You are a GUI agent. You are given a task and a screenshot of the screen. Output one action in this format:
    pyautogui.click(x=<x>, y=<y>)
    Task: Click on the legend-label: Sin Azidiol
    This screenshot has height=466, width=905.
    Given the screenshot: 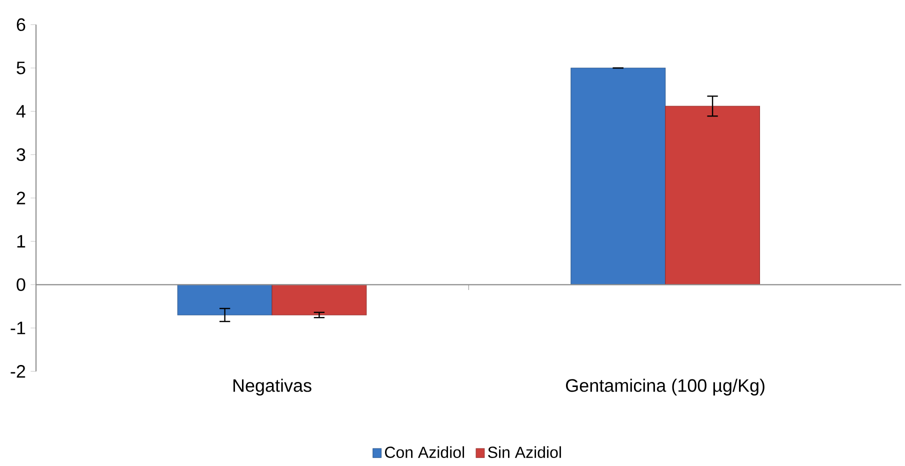 What is the action you would take?
    pyautogui.click(x=524, y=452)
    